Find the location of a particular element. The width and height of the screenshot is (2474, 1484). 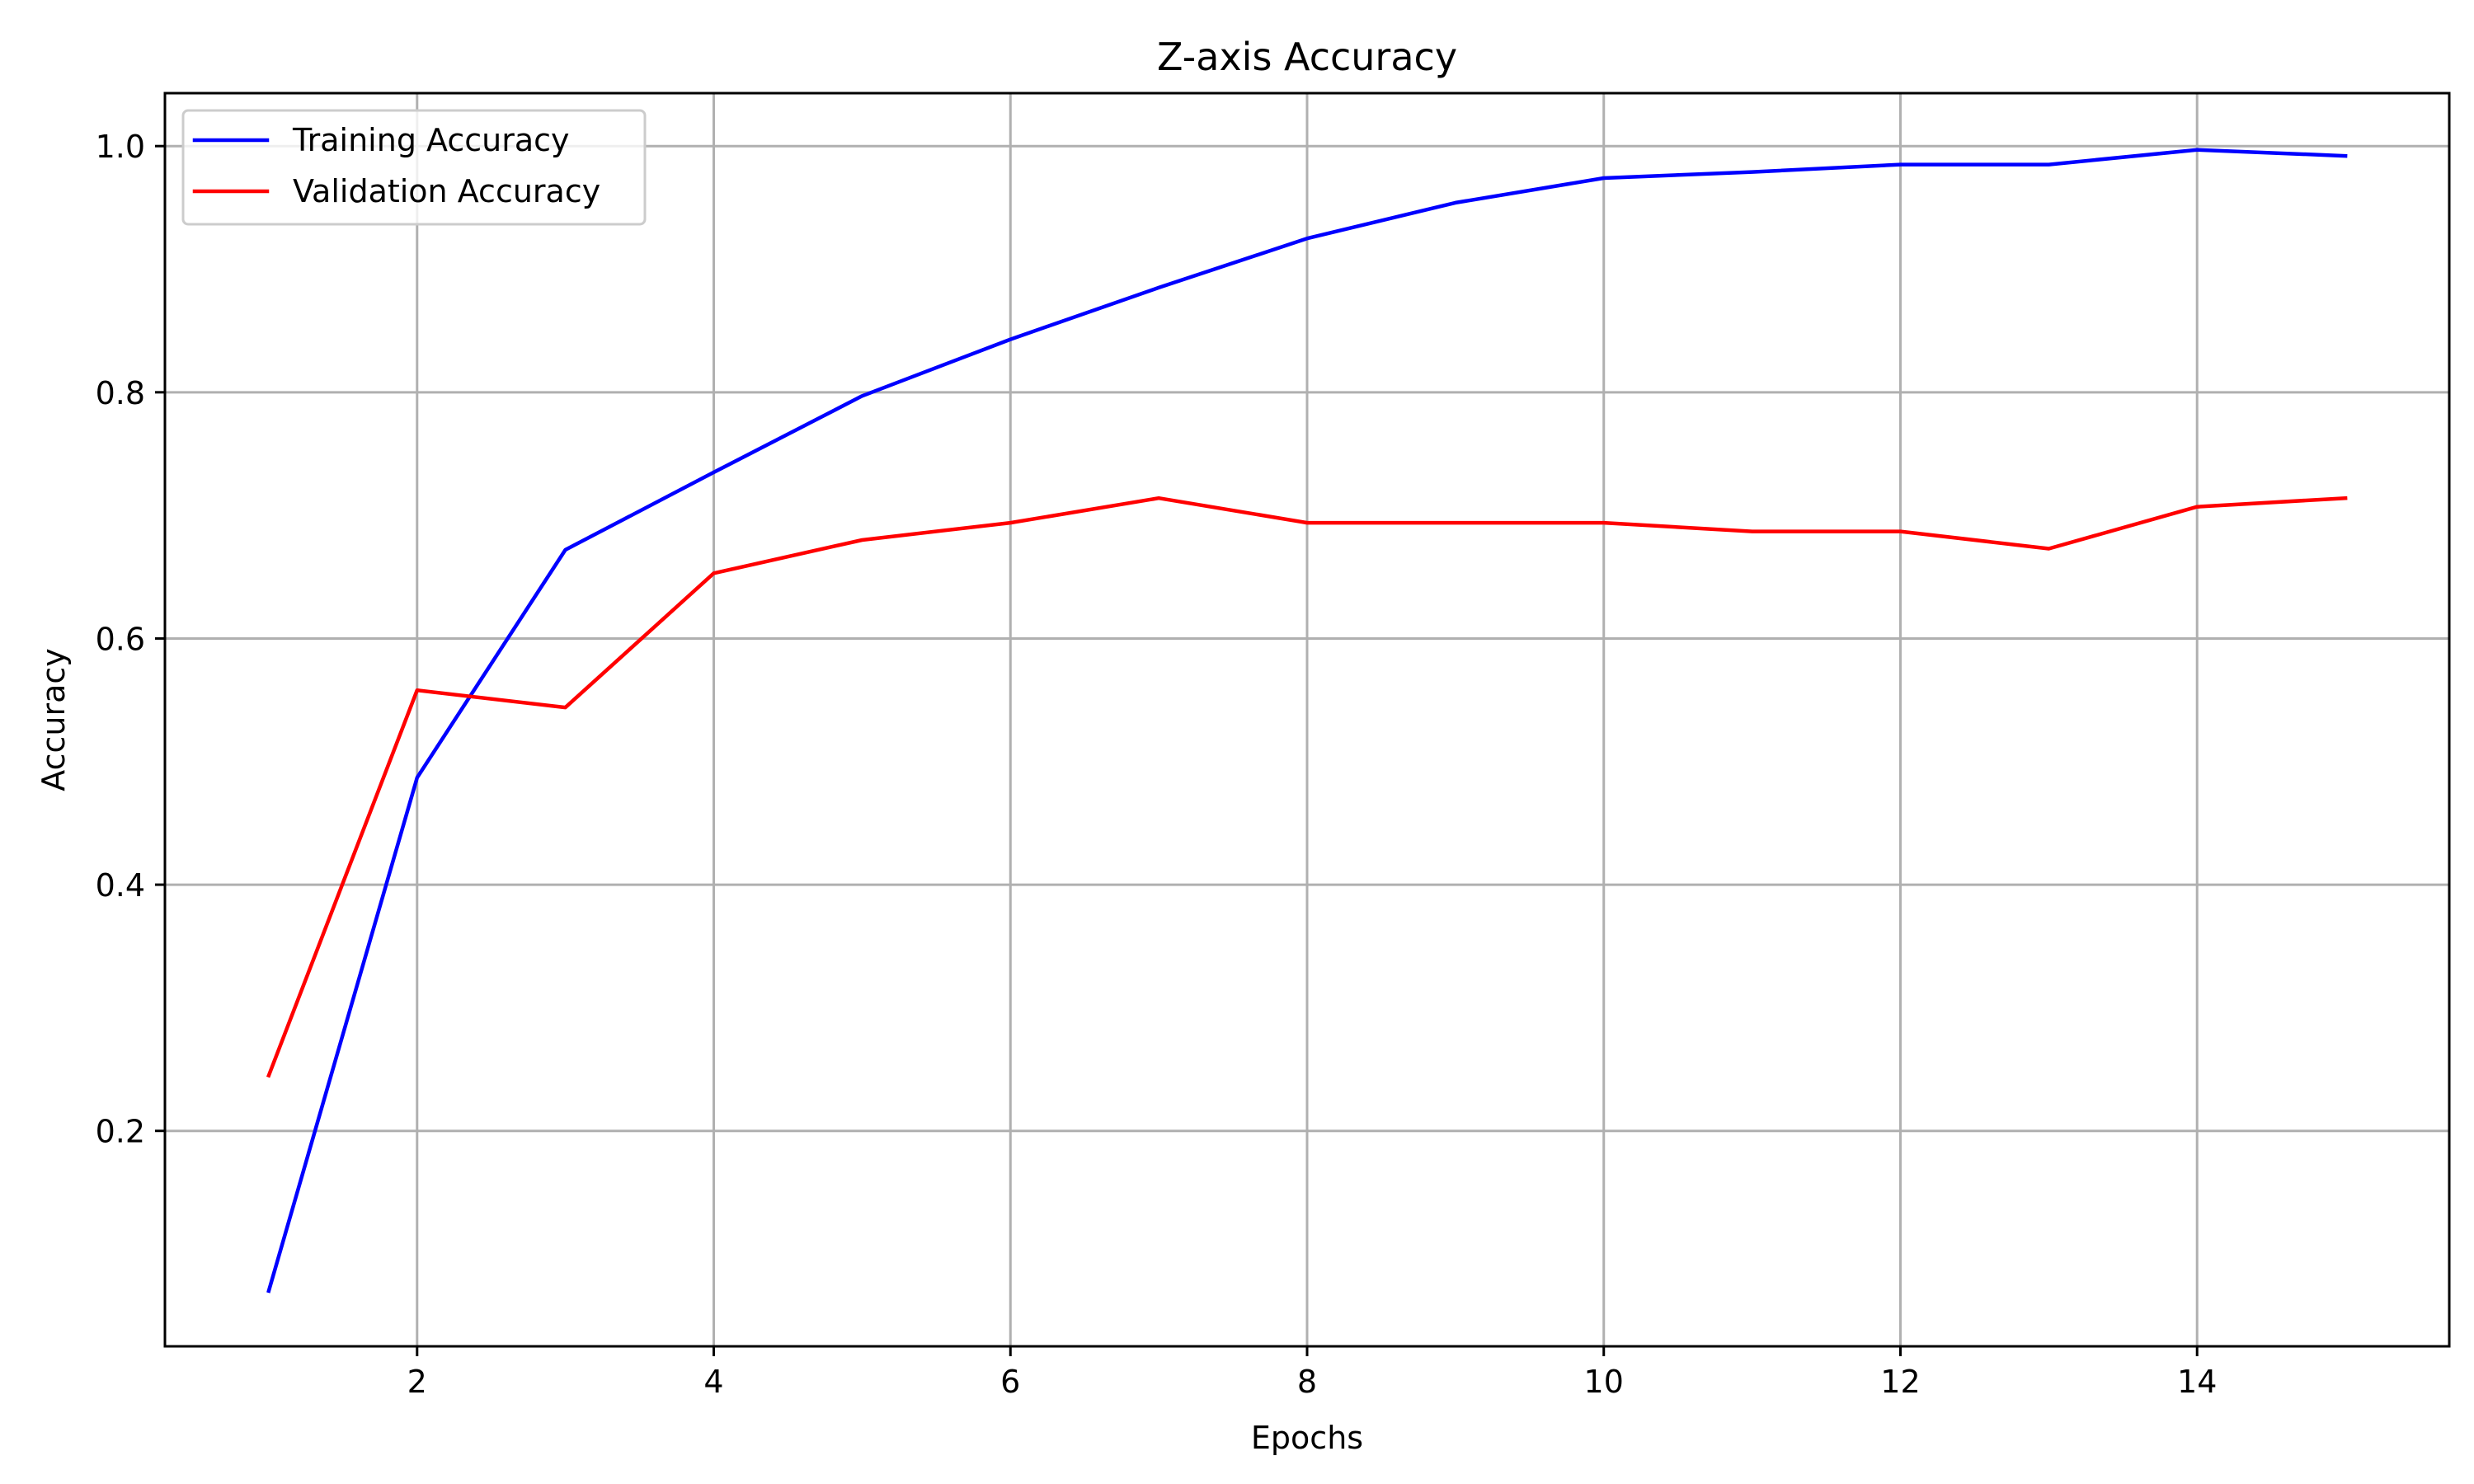

x-tick-label: 10 is located at coordinates (1604, 1382).